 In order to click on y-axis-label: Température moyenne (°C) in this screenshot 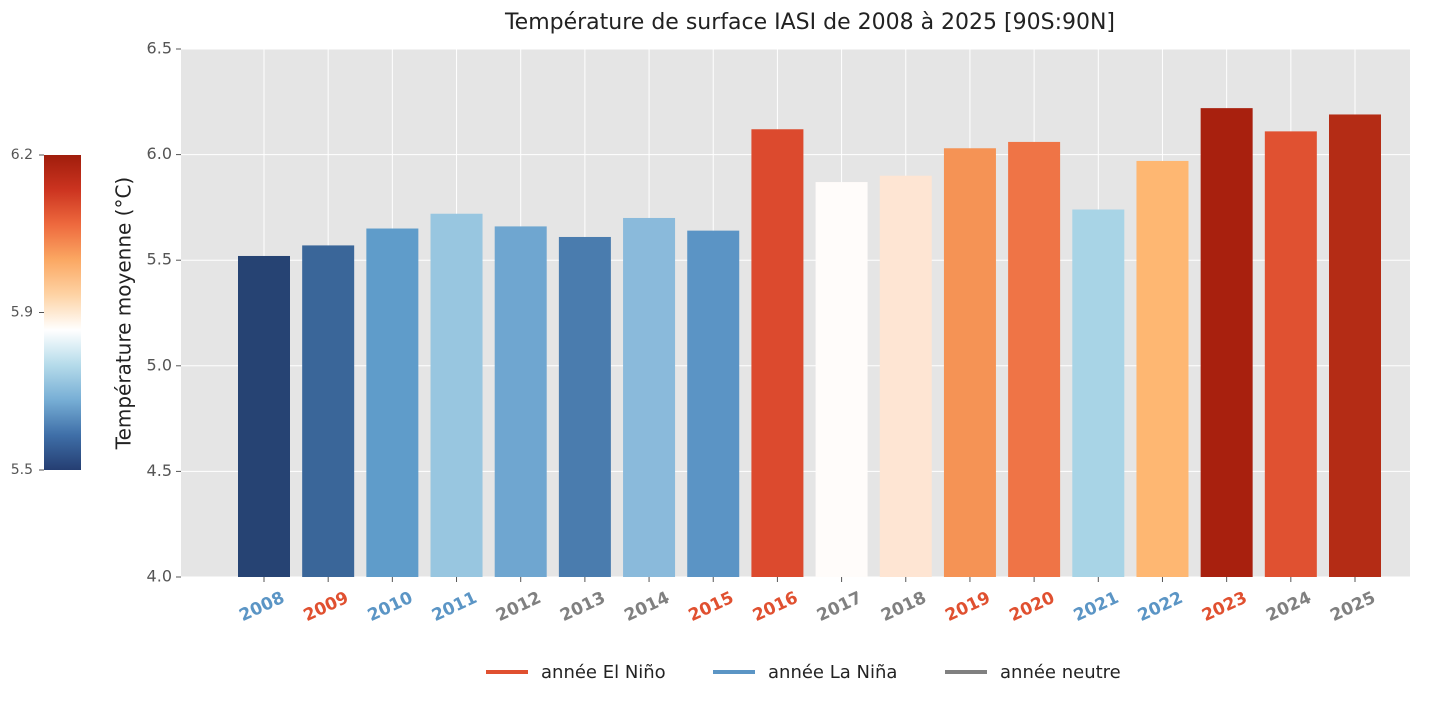, I will do `click(124, 314)`.